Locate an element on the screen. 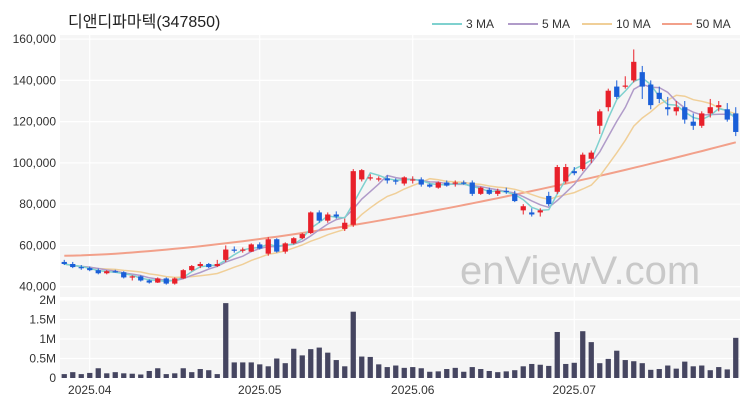  price-y-tick: 60,000 is located at coordinates (37, 245).